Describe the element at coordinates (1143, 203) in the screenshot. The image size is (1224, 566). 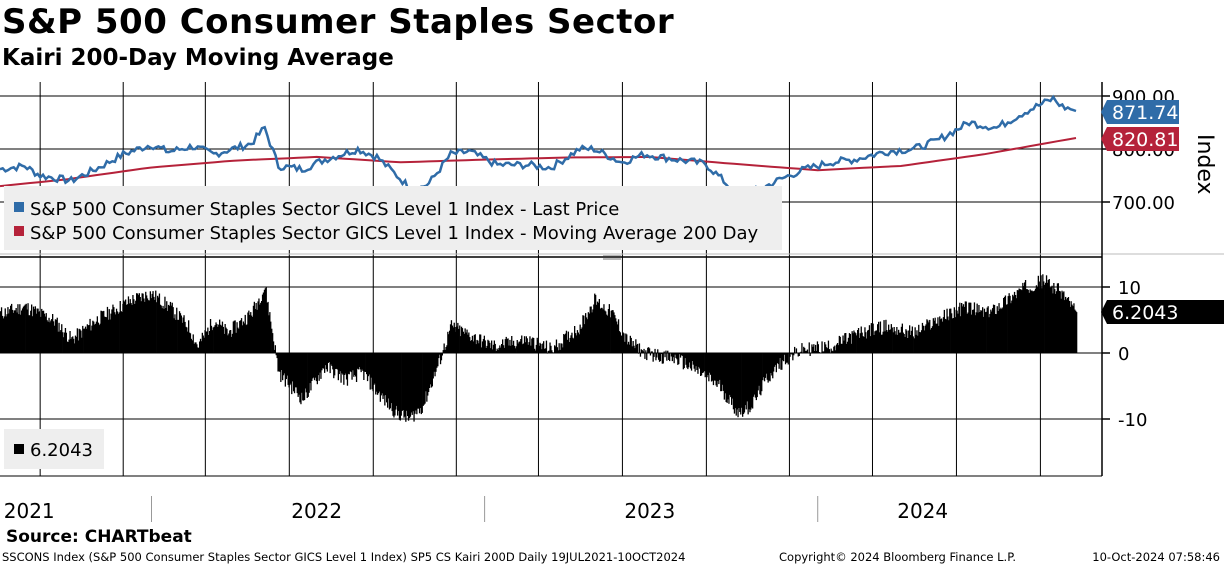
I see `y-tick-label: 700.00` at that location.